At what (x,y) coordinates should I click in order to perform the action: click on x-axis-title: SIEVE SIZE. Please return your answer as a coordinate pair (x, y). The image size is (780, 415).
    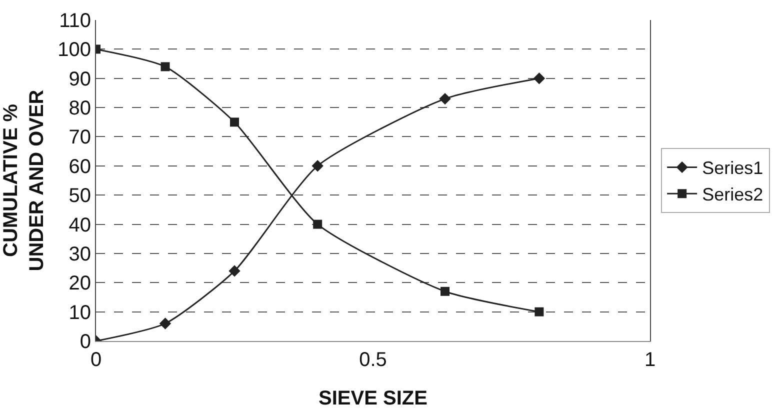
    Looking at the image, I should click on (373, 399).